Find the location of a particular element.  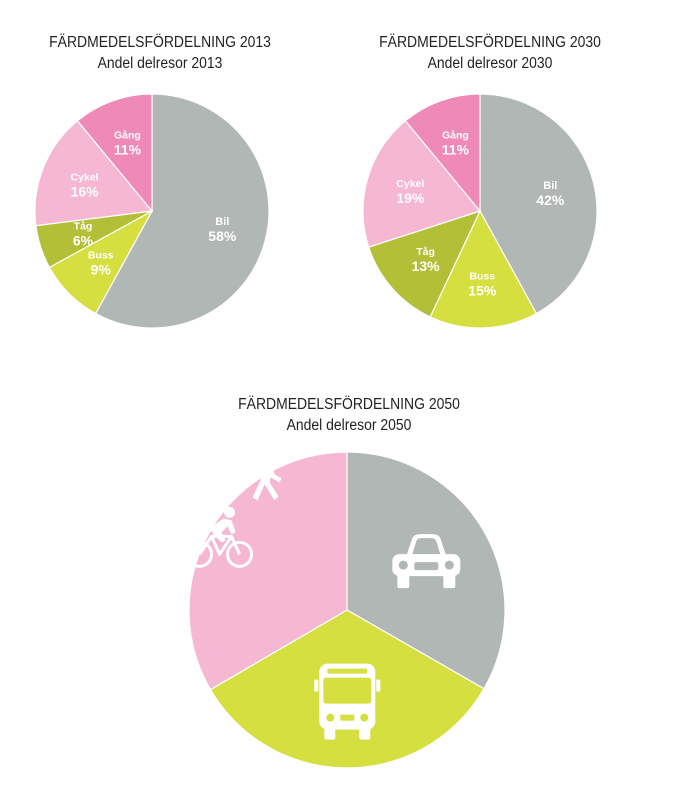

pie-slice-tag is located at coordinates (424, 264).